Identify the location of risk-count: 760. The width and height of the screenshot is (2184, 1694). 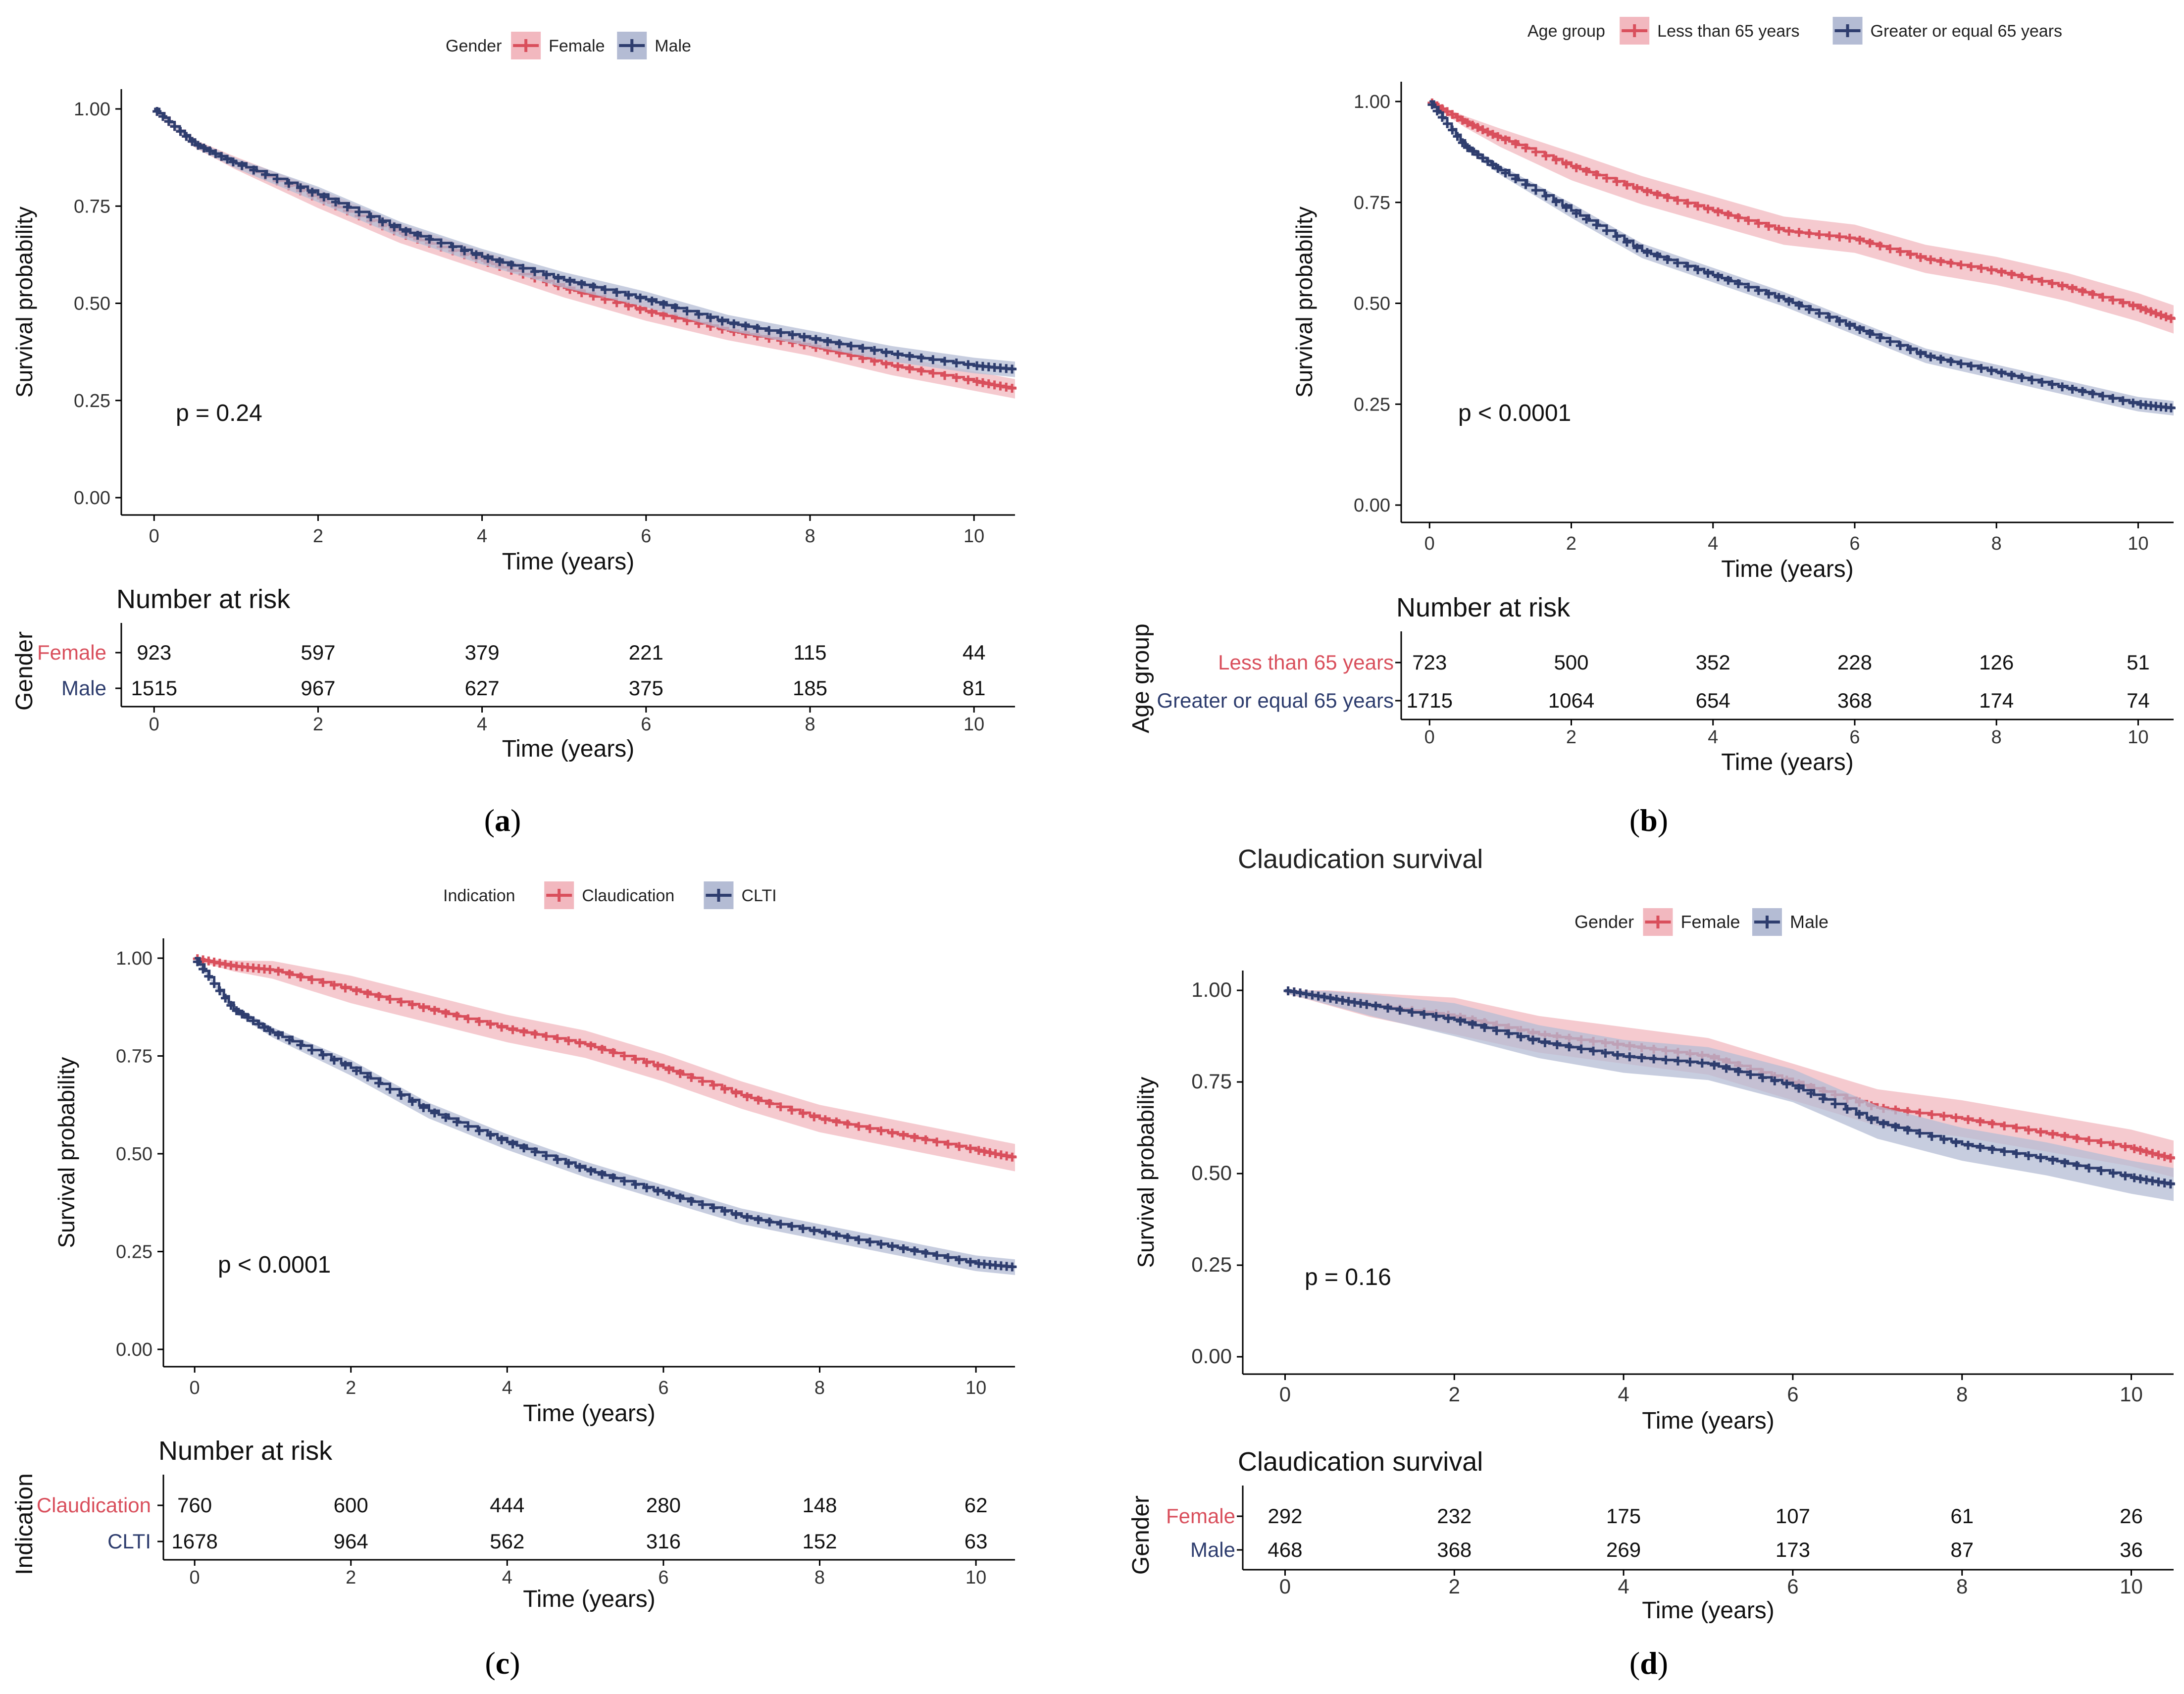
(194, 1505).